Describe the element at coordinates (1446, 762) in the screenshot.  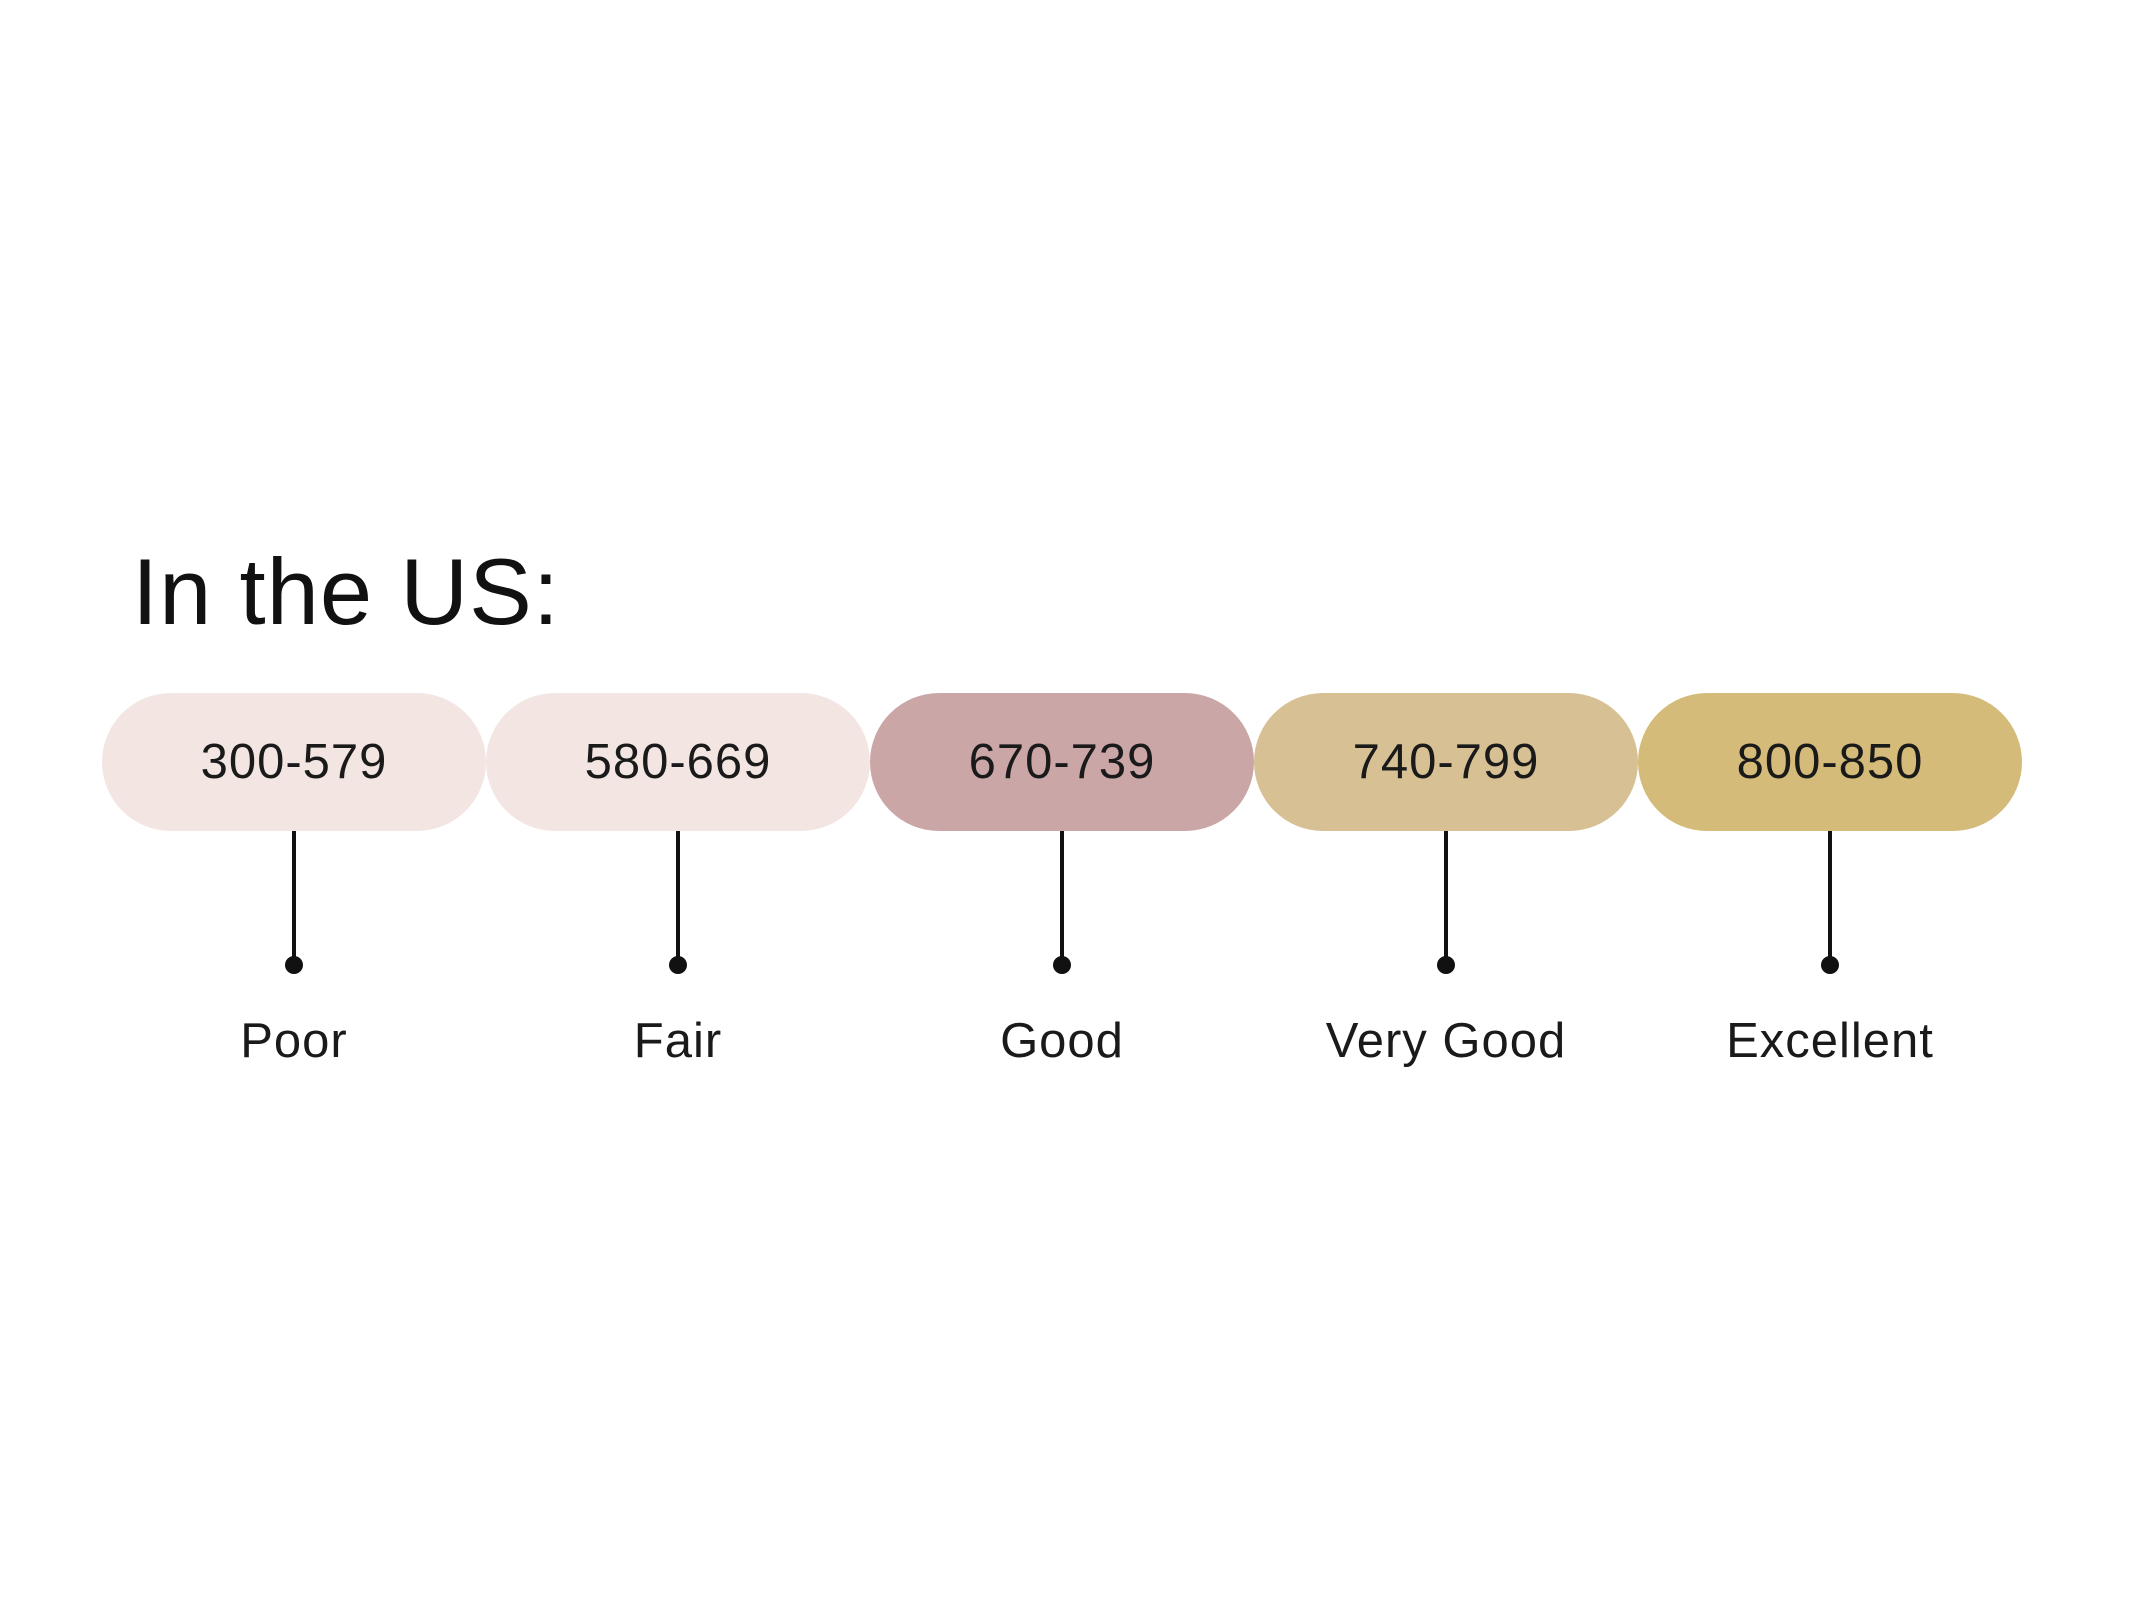
I see `score-range-pill: 740-799` at that location.